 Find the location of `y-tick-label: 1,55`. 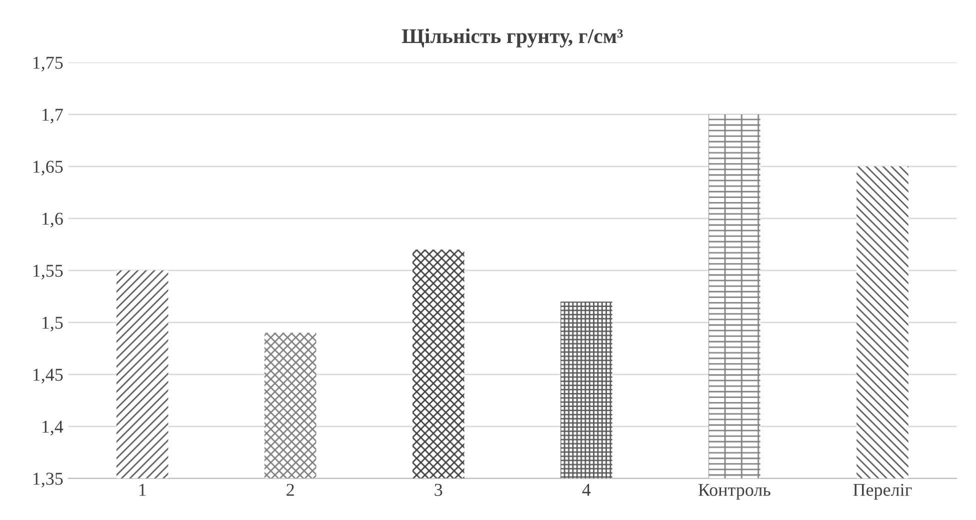

y-tick-label: 1,55 is located at coordinates (48, 272).